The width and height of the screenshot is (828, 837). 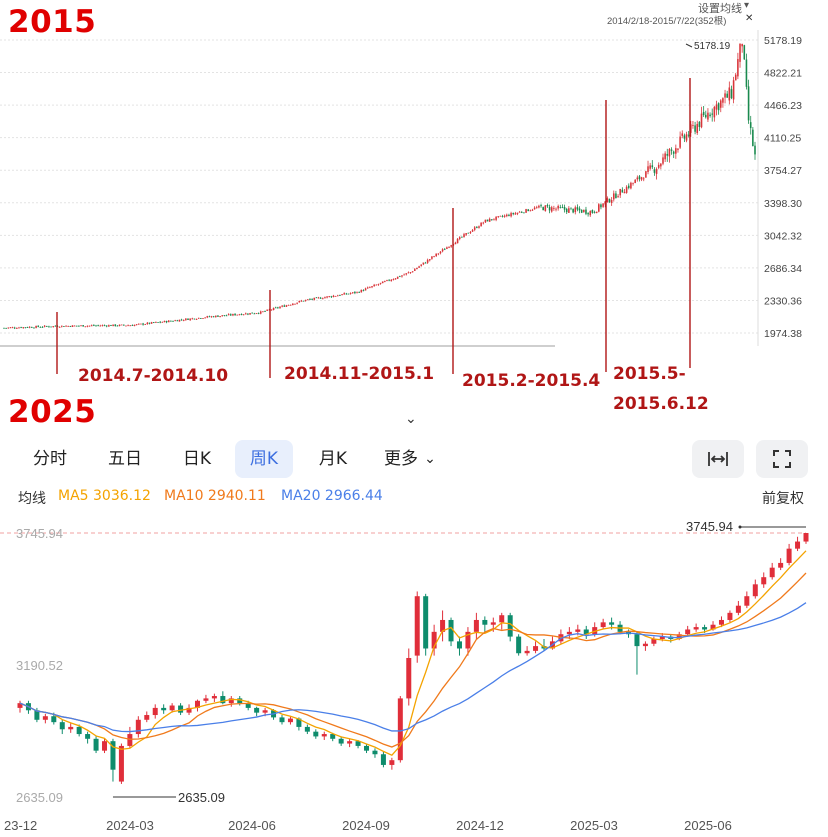 What do you see at coordinates (531, 381) in the screenshot?
I see `period-label-3: 2015.2-2015.4` at bounding box center [531, 381].